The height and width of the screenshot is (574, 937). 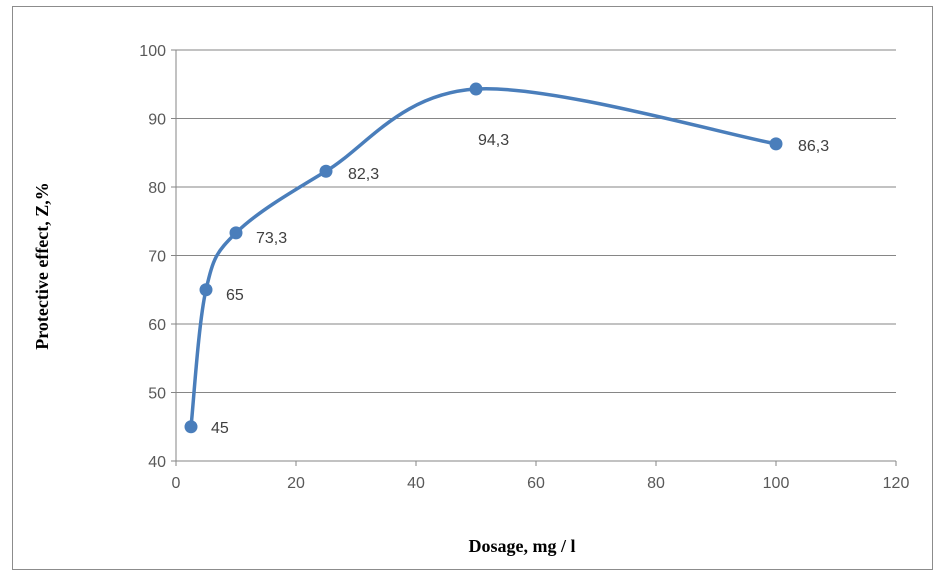 What do you see at coordinates (536, 483) in the screenshot?
I see `x-tick-label: 60` at bounding box center [536, 483].